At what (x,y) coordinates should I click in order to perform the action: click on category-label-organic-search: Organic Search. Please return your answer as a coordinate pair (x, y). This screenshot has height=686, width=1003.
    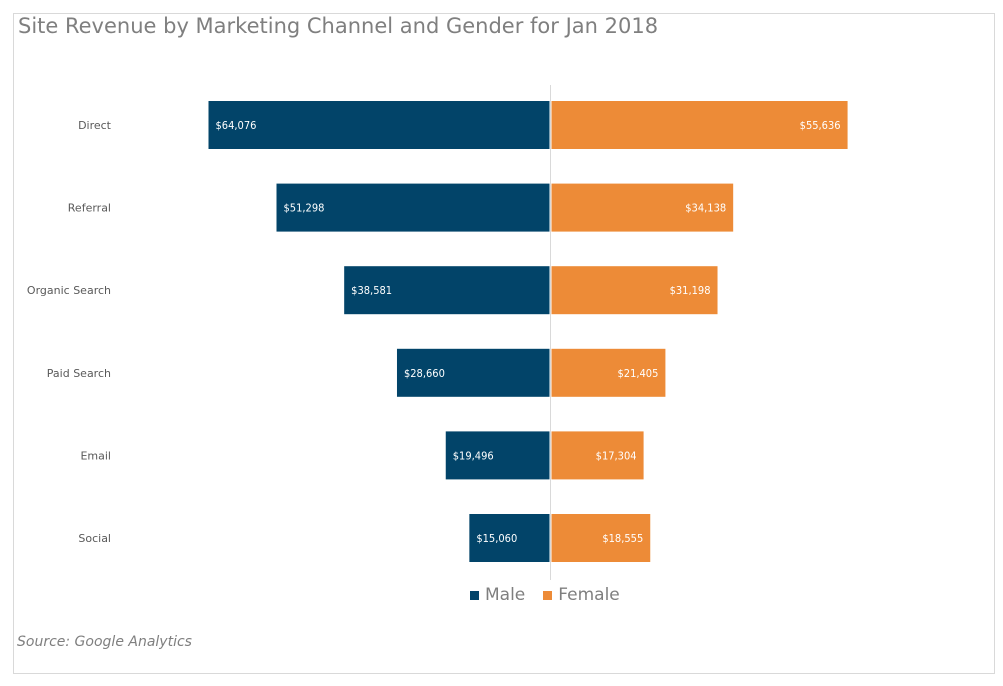
    Looking at the image, I should click on (69, 290).